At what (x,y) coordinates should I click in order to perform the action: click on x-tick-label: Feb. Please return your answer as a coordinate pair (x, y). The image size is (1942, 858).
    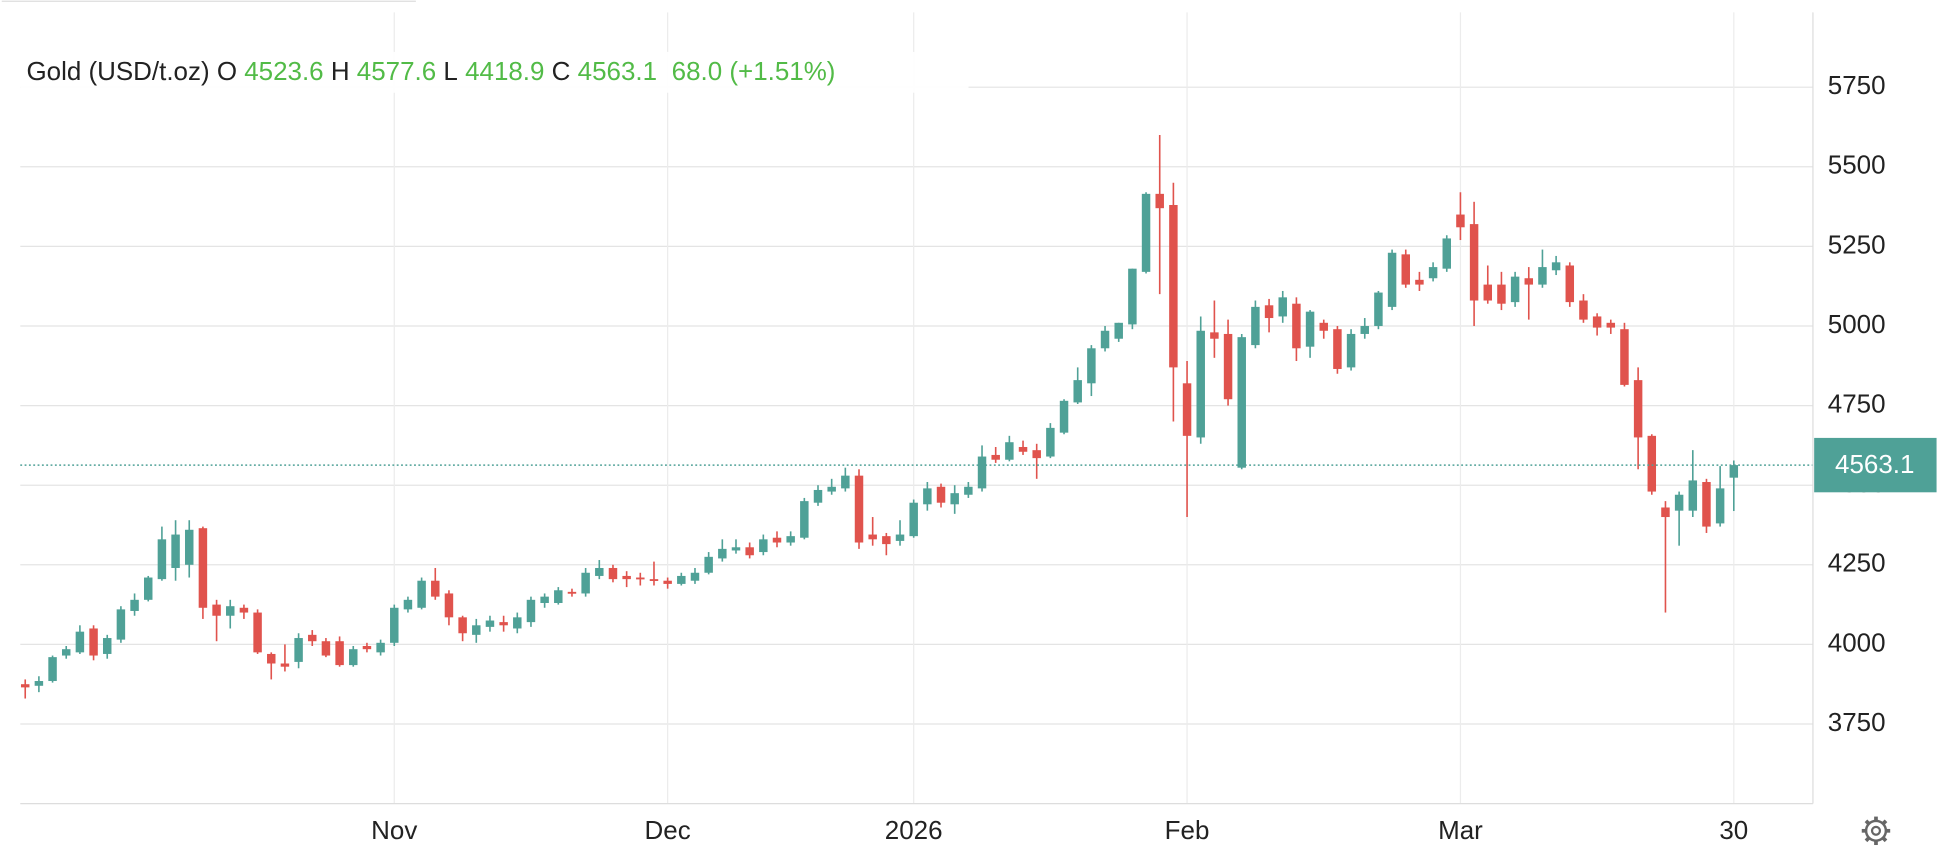
    Looking at the image, I should click on (1187, 830).